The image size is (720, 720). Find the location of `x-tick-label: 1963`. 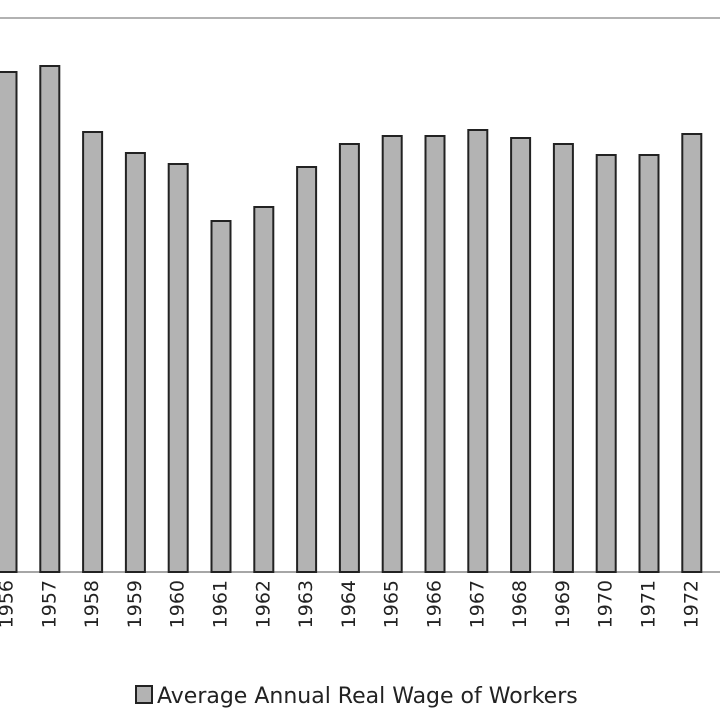

x-tick-label: 1963 is located at coordinates (306, 604).